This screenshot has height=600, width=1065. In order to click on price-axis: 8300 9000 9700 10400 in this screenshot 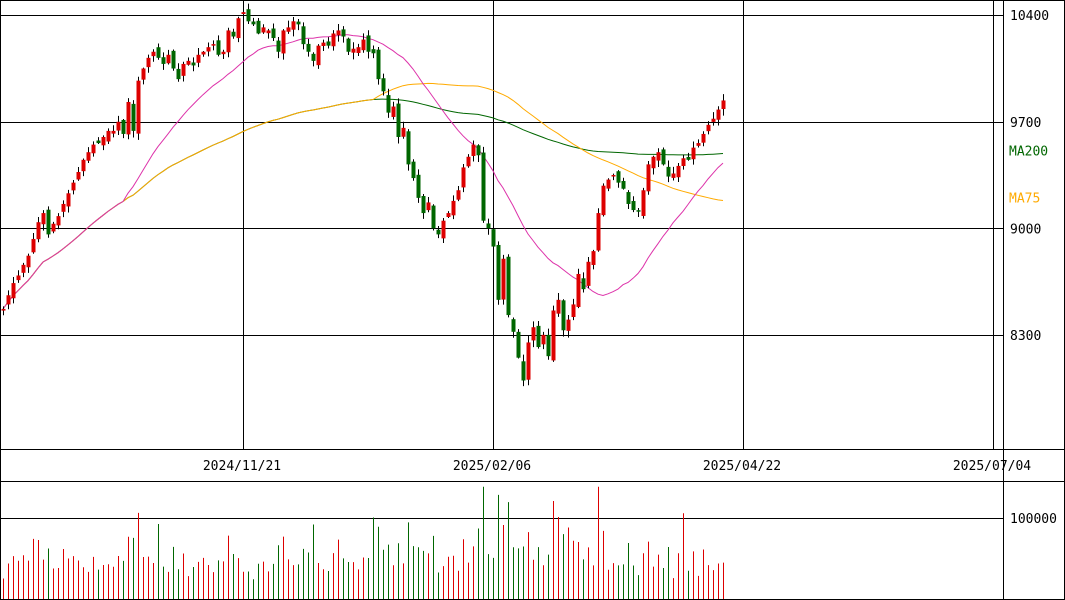, I will do `click(1029, 176)`.